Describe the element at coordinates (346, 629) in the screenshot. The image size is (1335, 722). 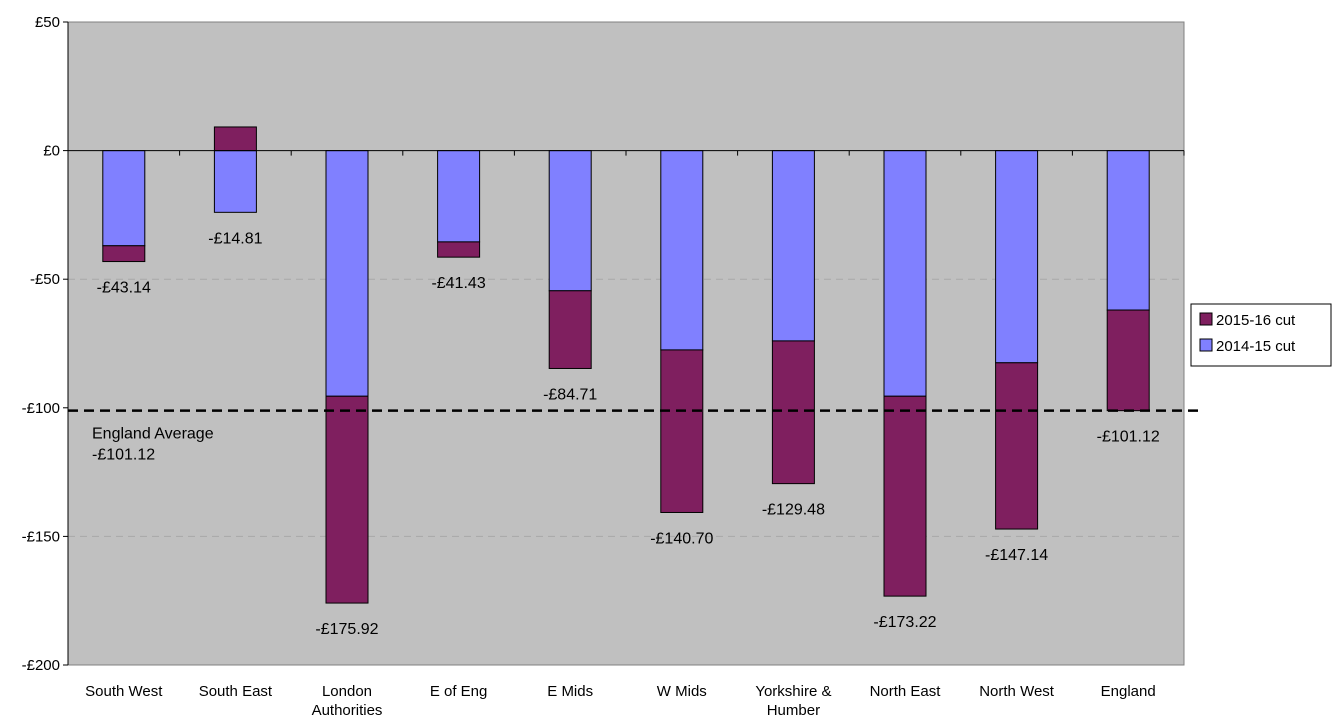
I see `data-label: -£175.92` at that location.